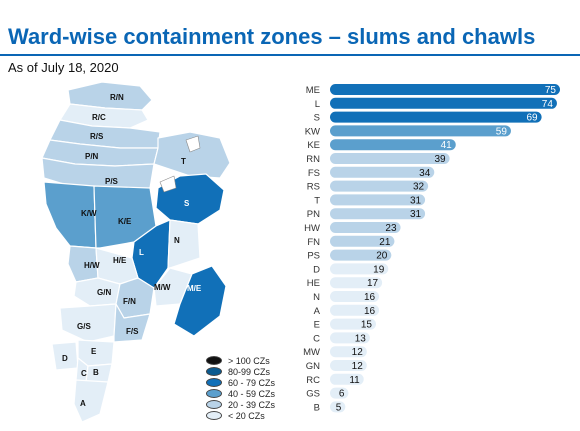 This screenshot has width=580, height=431. Describe the element at coordinates (91, 401) in the screenshot. I see `ward-a` at that location.